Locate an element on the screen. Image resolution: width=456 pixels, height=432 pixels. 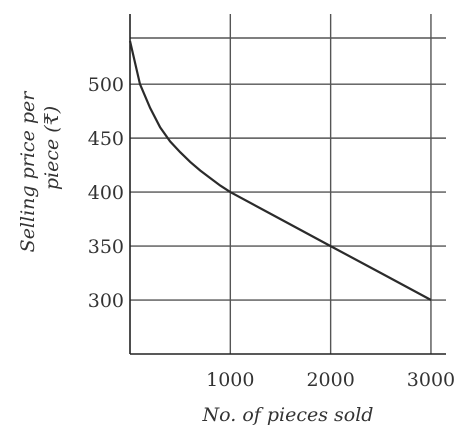
y-axis-title-line-1: Selling price per is located at coordinates (28, 171).